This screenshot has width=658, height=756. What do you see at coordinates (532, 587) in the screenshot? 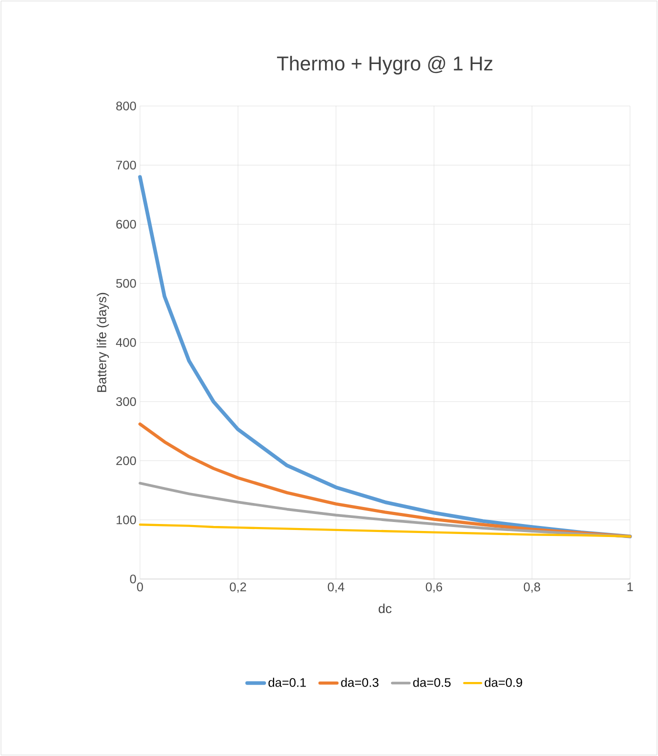
I see `x-tick-label: 0,8` at bounding box center [532, 587].